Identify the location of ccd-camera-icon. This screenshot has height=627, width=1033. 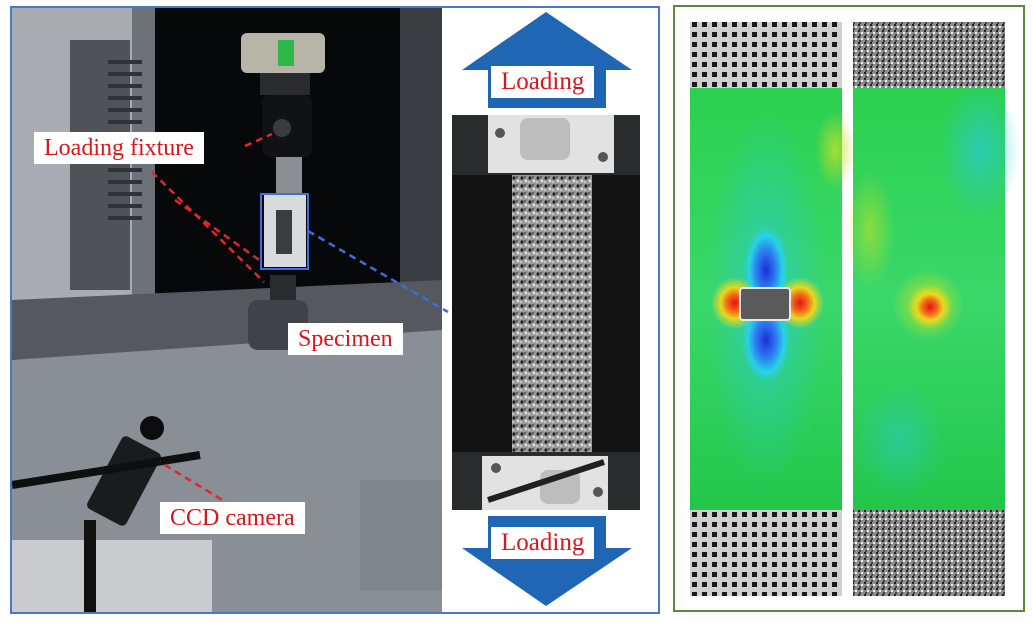
(106, 514).